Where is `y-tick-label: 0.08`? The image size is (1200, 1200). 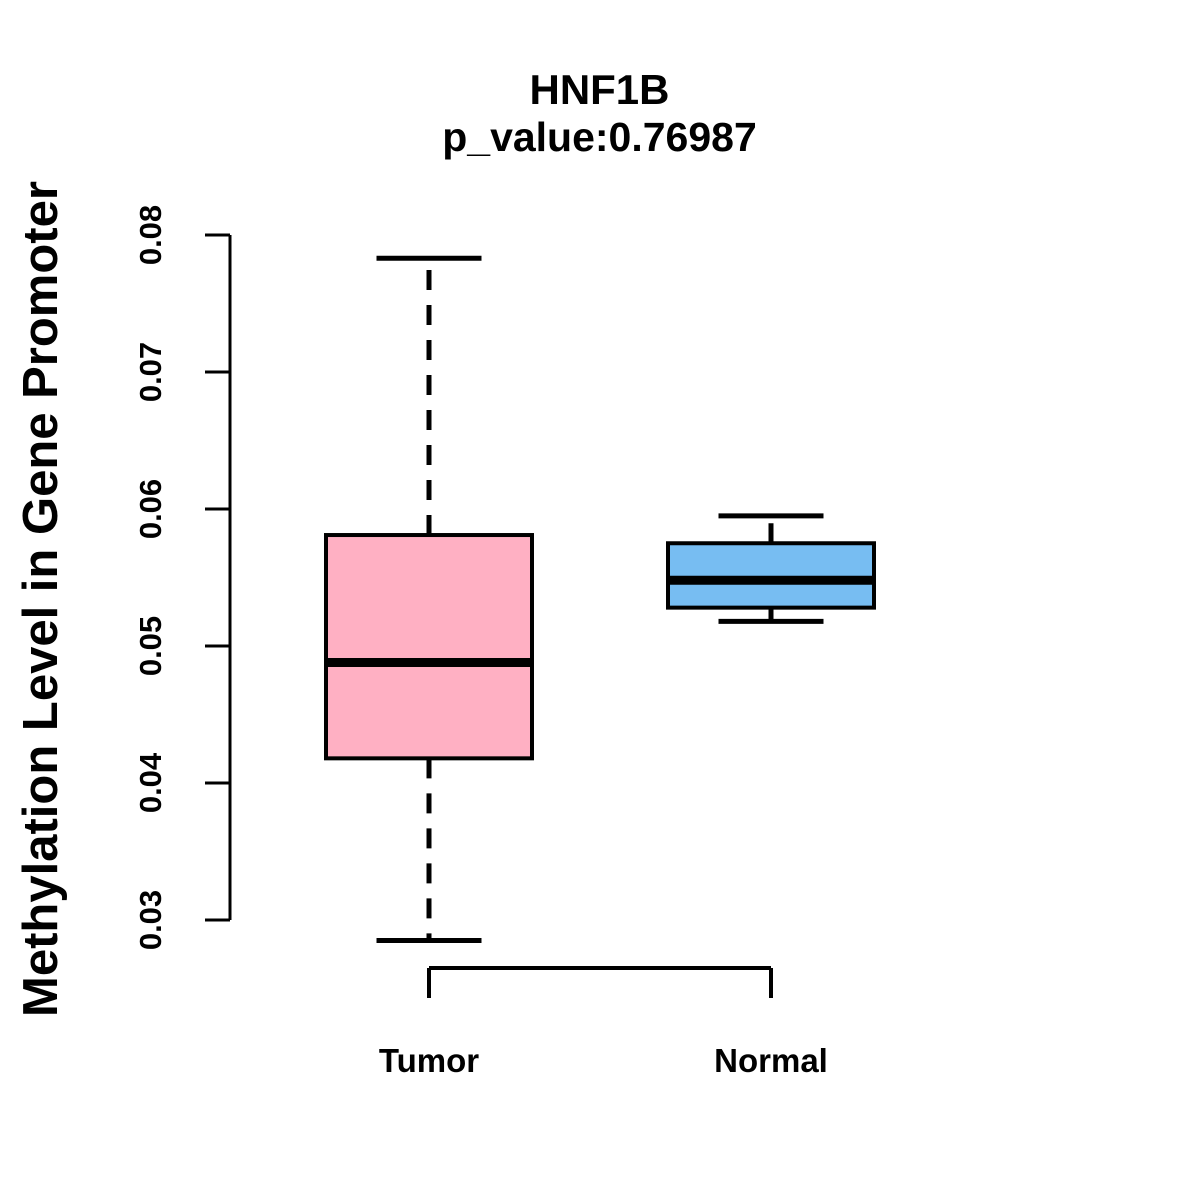
y-tick-label: 0.08 is located at coordinates (150, 235).